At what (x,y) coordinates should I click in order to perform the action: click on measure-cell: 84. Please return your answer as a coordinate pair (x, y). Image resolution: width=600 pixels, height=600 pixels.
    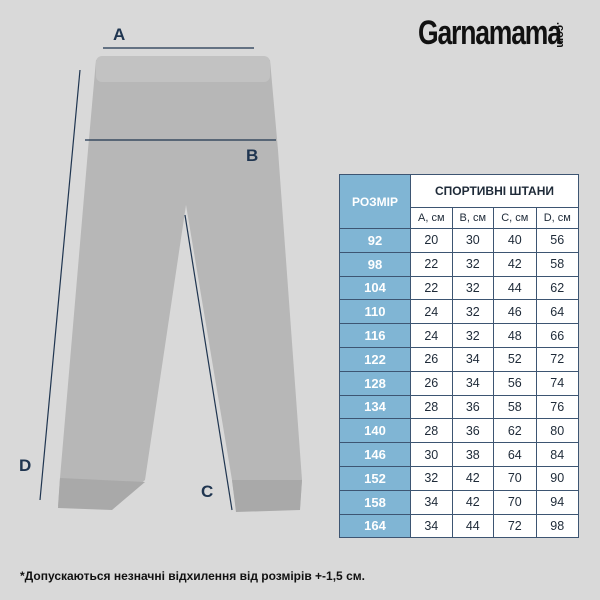
    Looking at the image, I should click on (557, 454).